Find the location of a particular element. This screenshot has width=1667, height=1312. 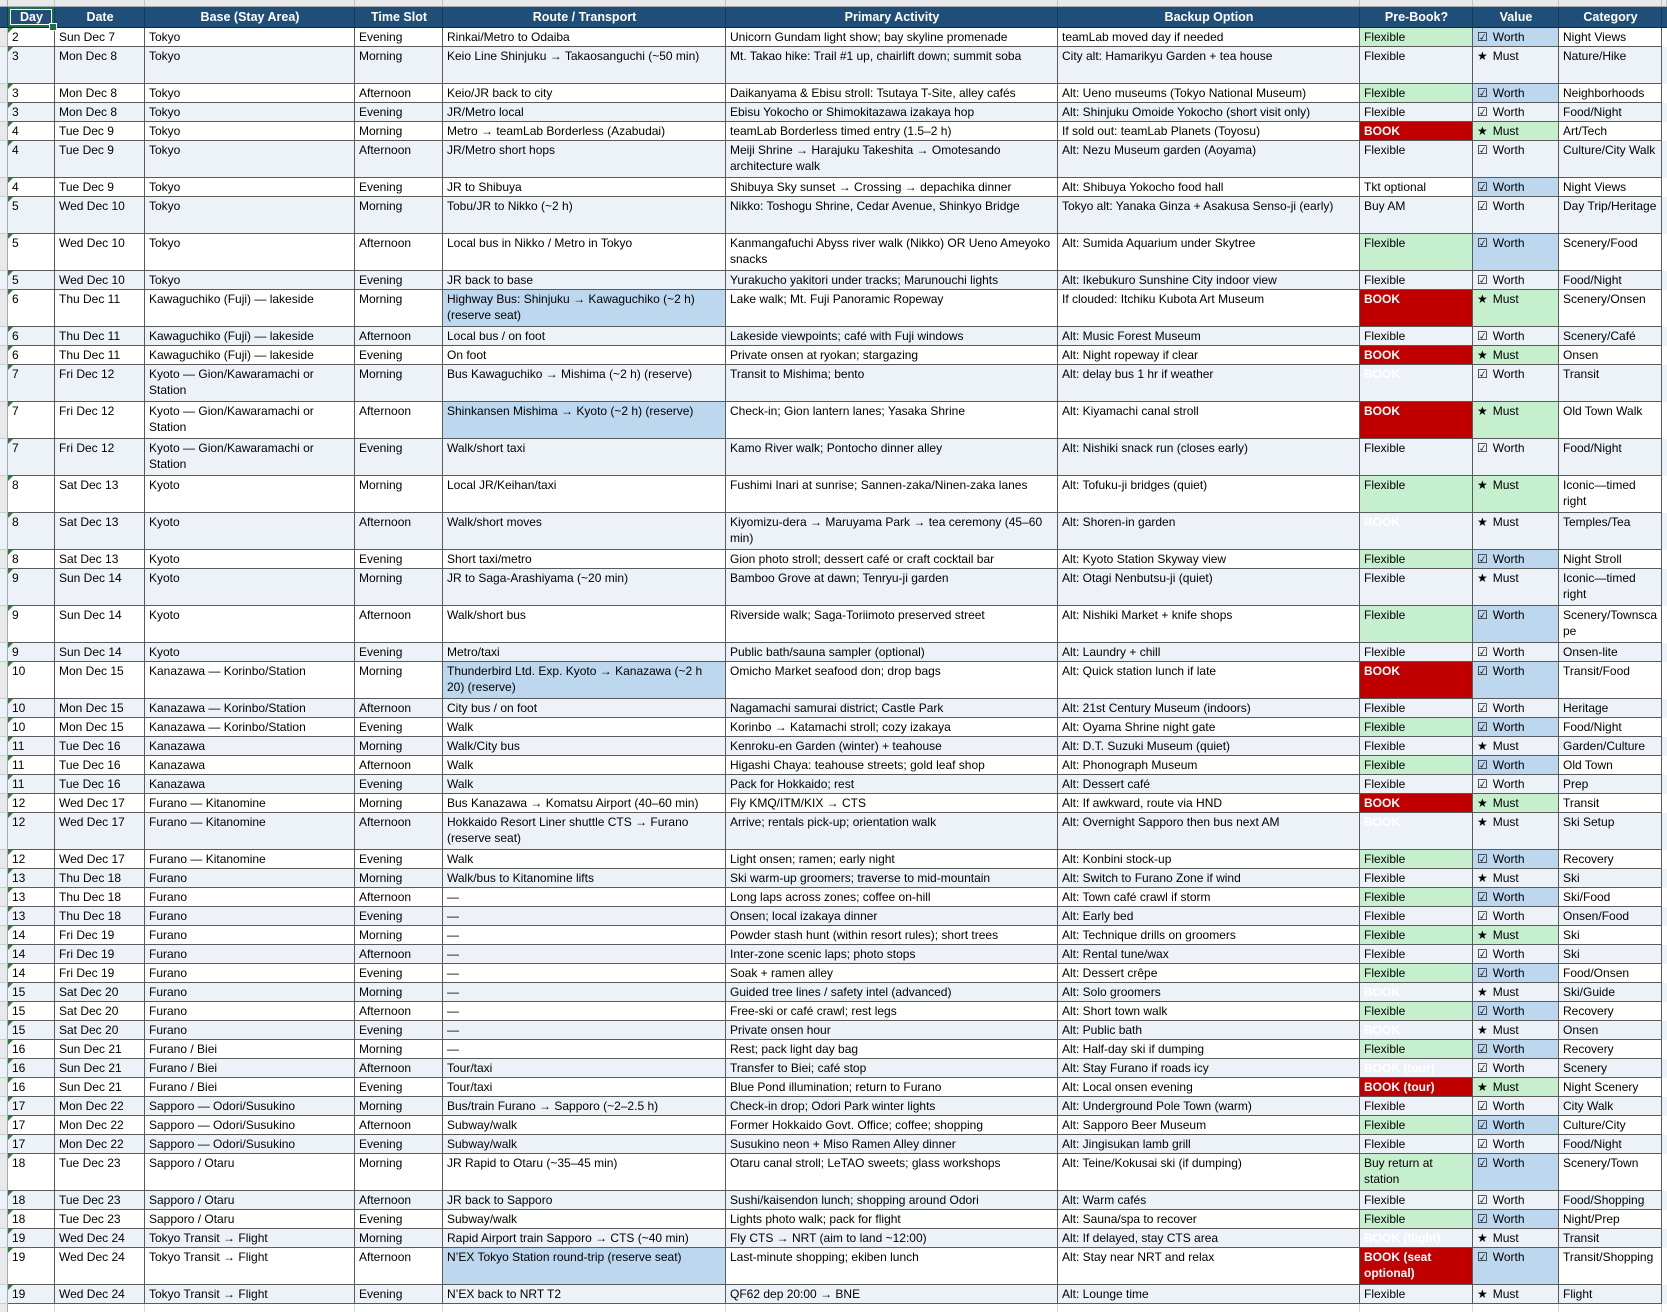

cell-base: Furano / Biei is located at coordinates (250, 1068).